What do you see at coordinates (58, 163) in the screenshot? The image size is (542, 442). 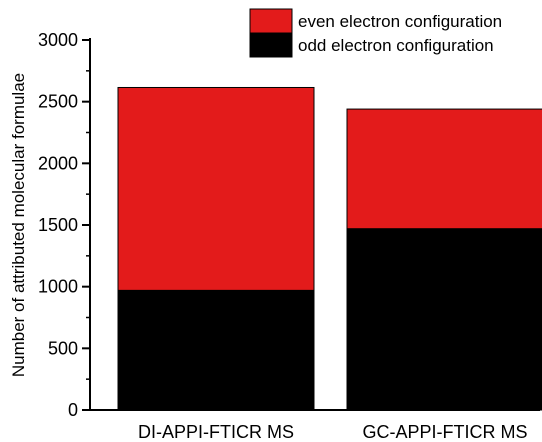 I see `y-tick-label: 2000` at bounding box center [58, 163].